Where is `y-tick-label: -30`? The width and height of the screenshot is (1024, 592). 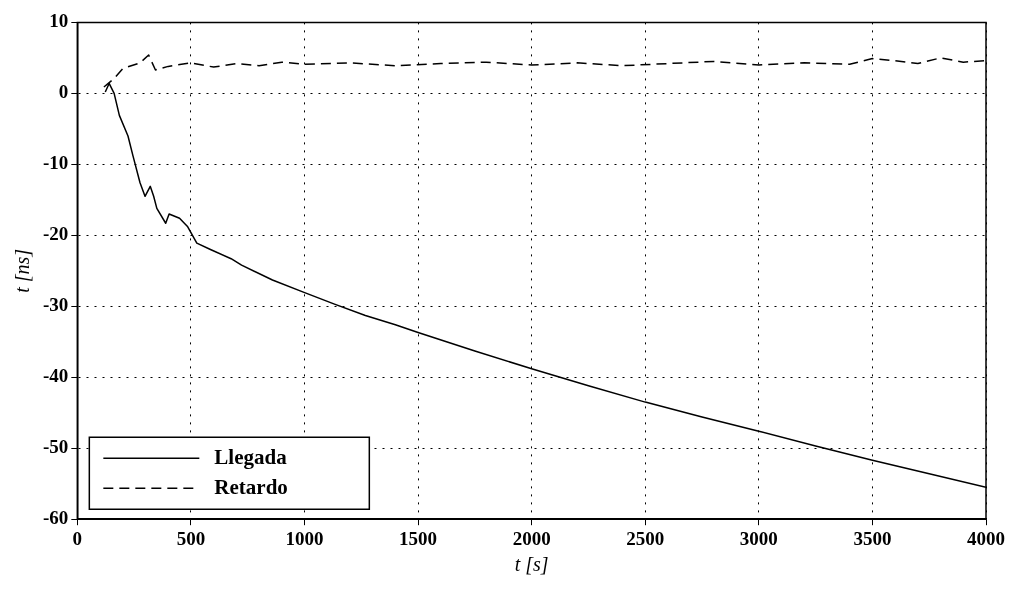 y-tick-label: -30 is located at coordinates (56, 305).